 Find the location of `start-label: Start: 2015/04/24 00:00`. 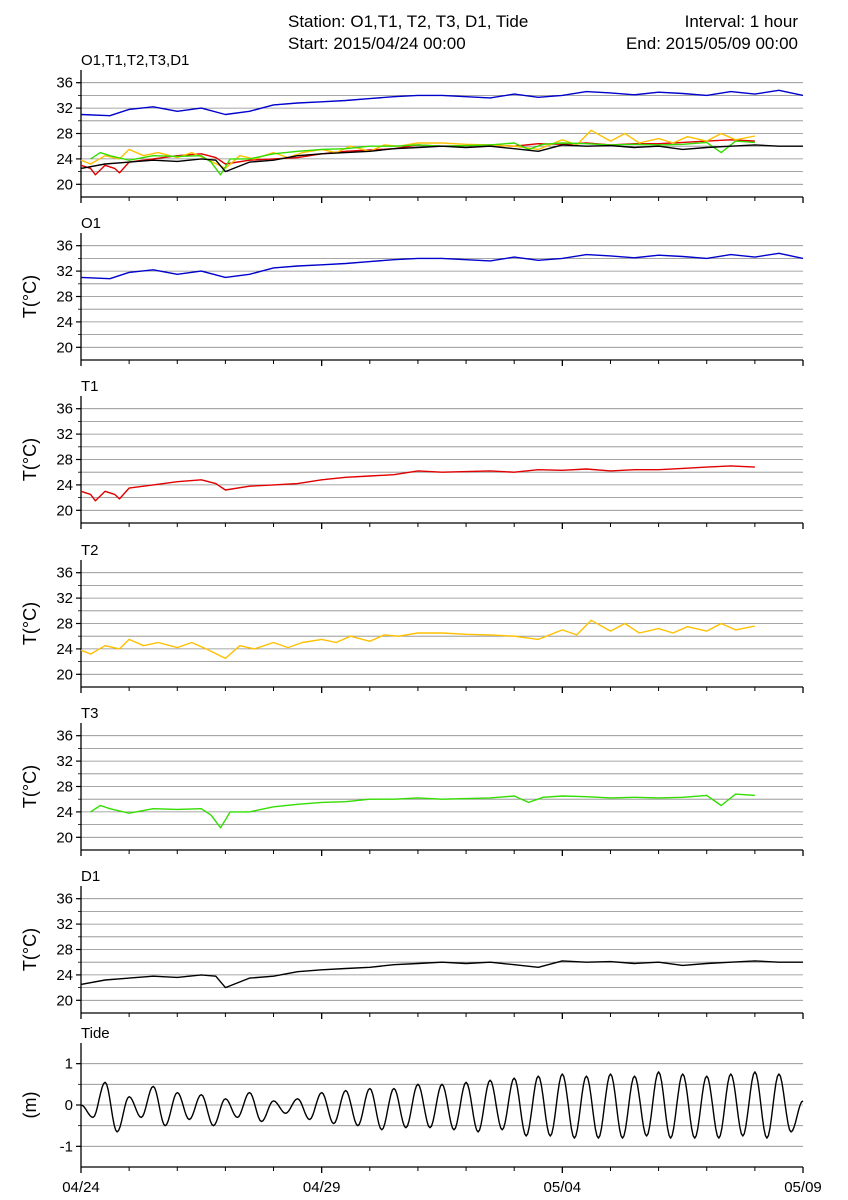

start-label: Start: 2015/04/24 00:00 is located at coordinates (377, 43).